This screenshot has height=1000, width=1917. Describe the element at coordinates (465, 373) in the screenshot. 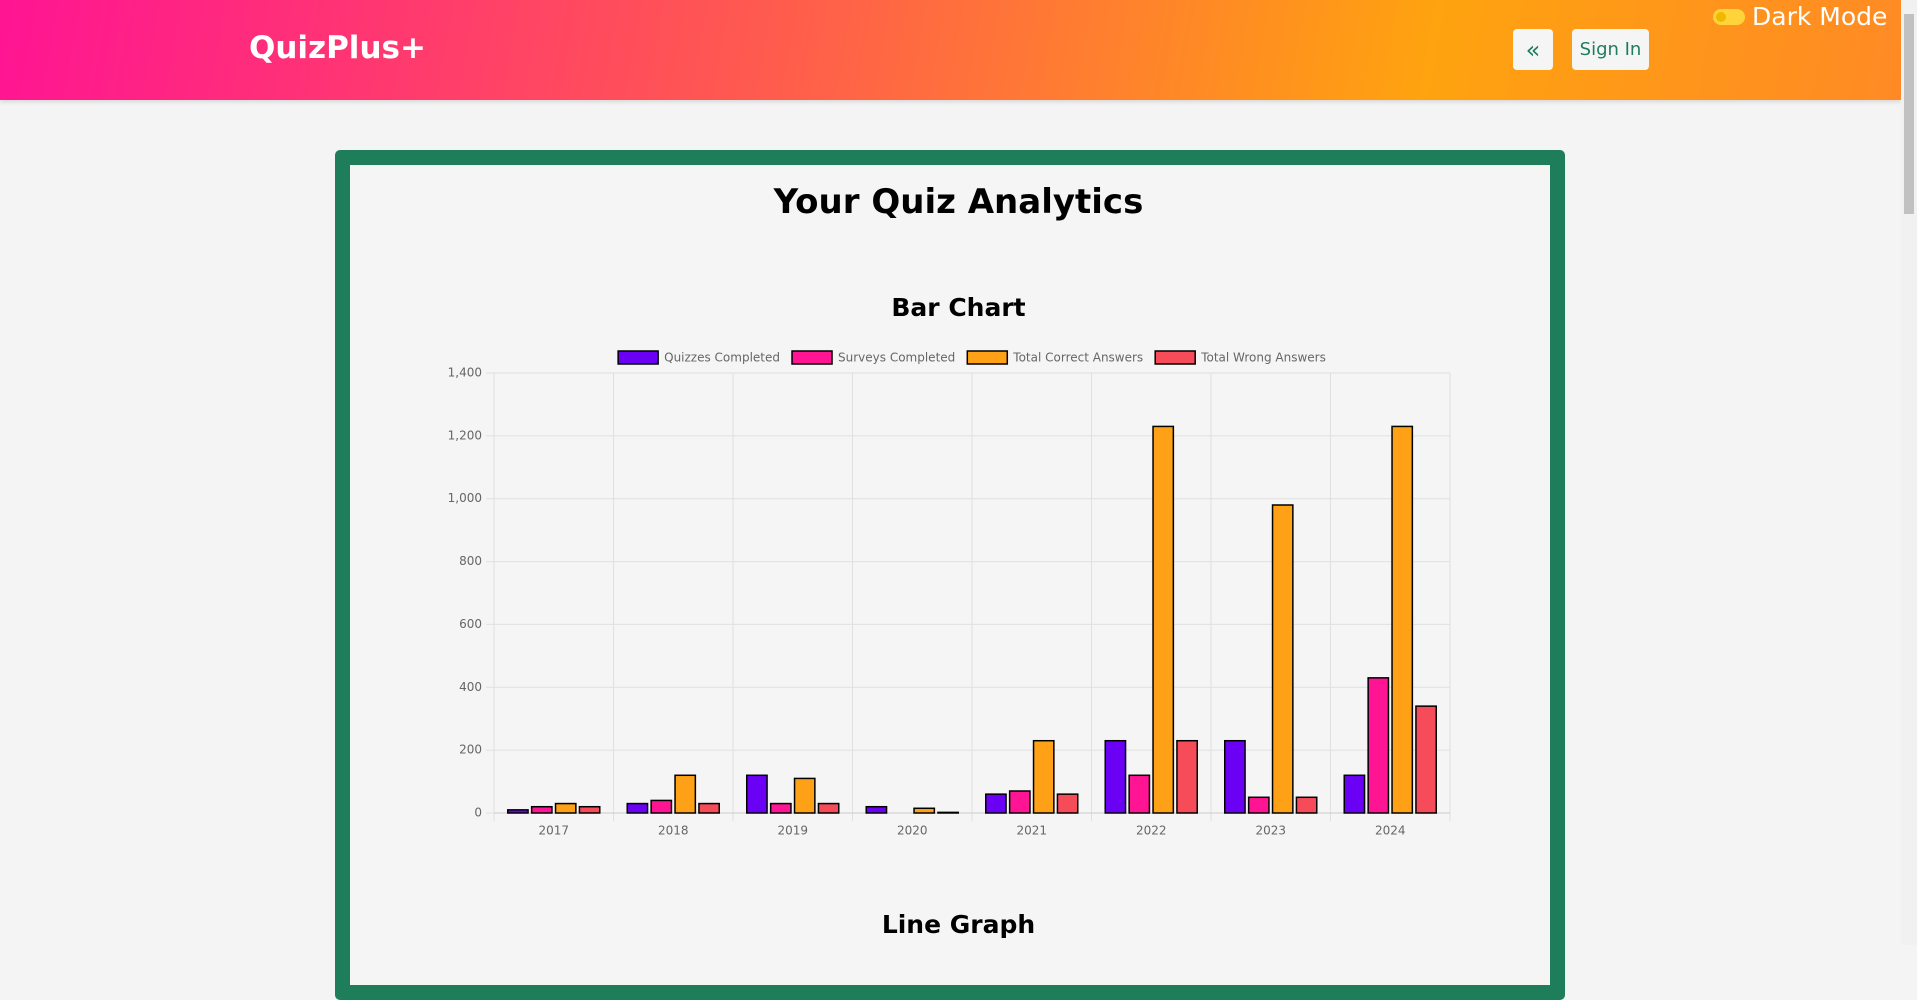

I see `y-tick-label: 1,400` at that location.